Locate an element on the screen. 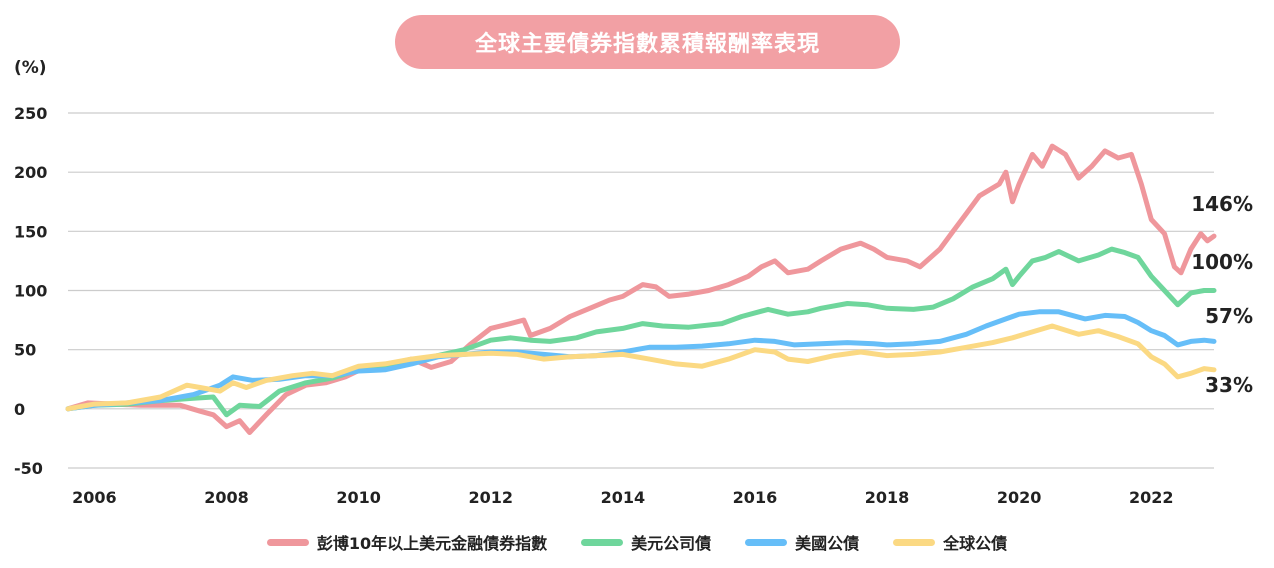  y-axis-unit-label: (%) is located at coordinates (30, 68).